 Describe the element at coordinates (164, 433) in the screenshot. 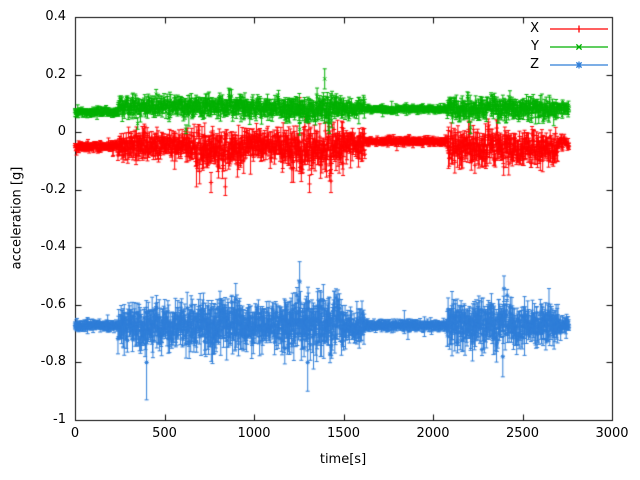

I see `x-tick-label: 500` at that location.